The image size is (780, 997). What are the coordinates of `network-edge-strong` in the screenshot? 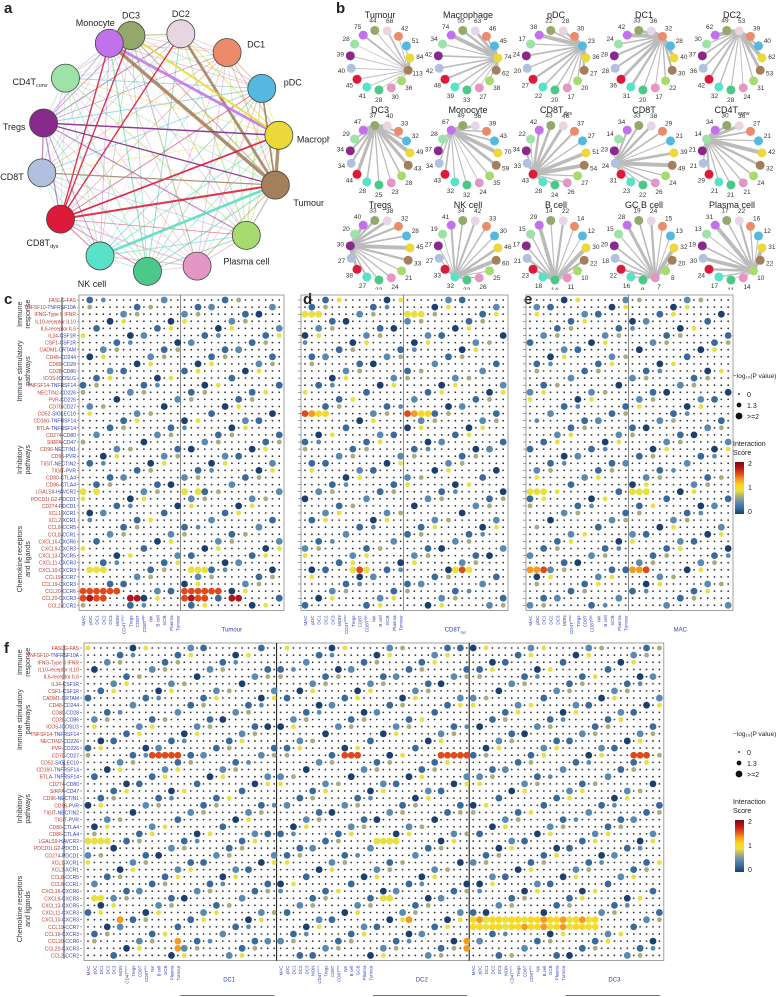 It's located at (205, 85).